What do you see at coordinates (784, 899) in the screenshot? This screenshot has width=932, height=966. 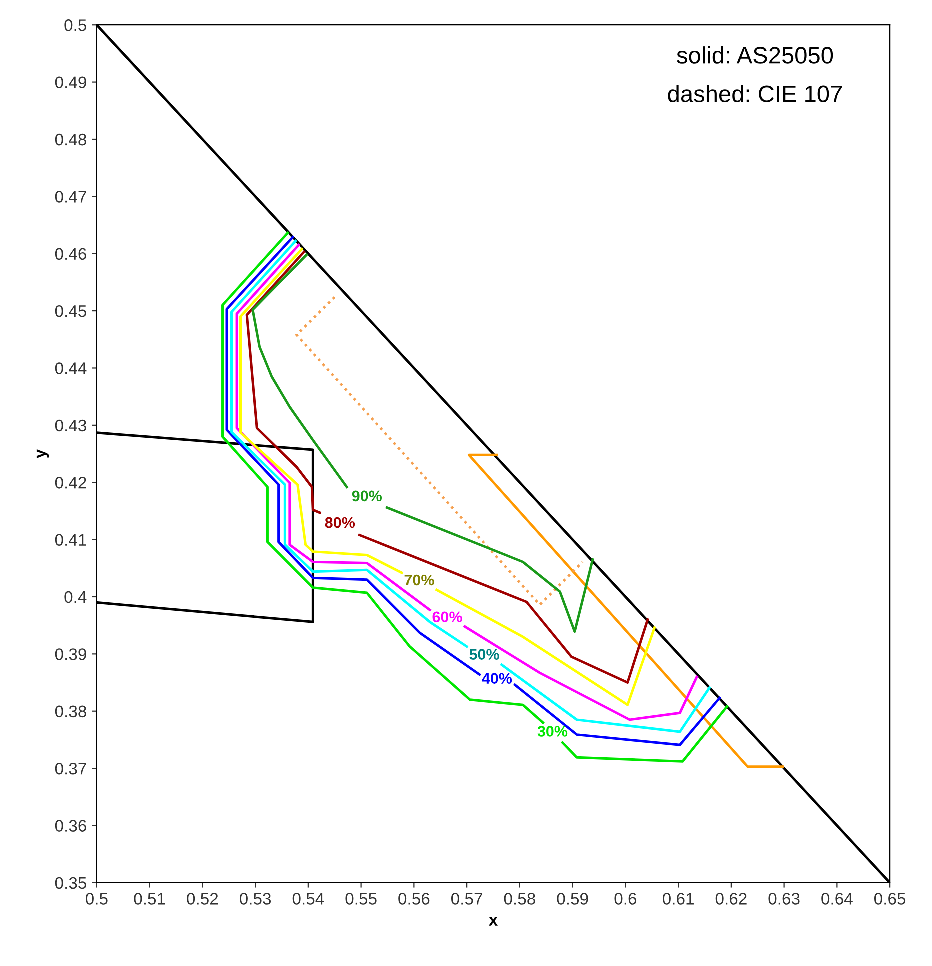 I see `x-tick-label: 0.63` at bounding box center [784, 899].